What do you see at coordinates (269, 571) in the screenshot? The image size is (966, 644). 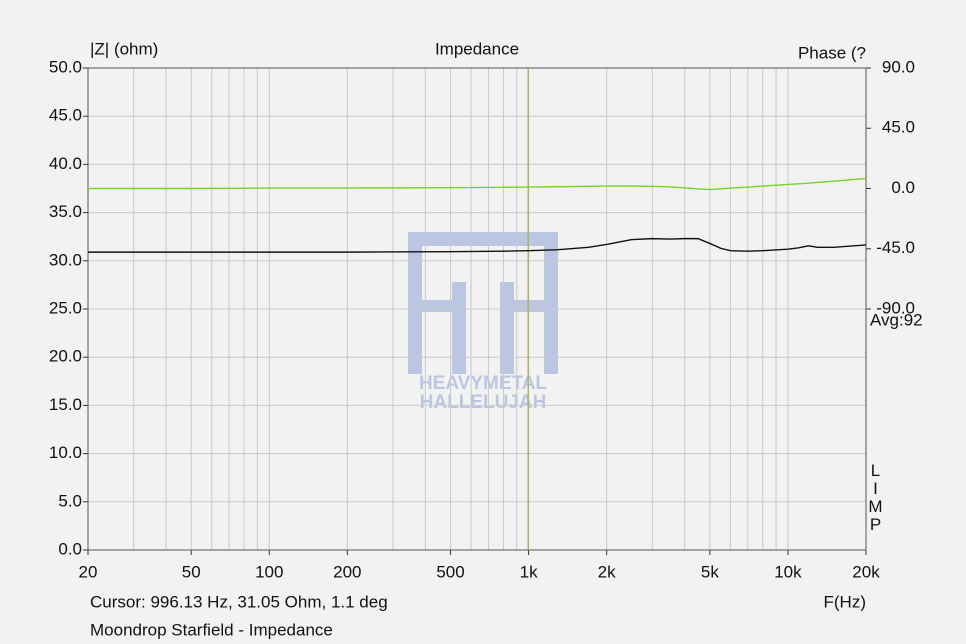 I see `x-tick-label: 100` at bounding box center [269, 571].